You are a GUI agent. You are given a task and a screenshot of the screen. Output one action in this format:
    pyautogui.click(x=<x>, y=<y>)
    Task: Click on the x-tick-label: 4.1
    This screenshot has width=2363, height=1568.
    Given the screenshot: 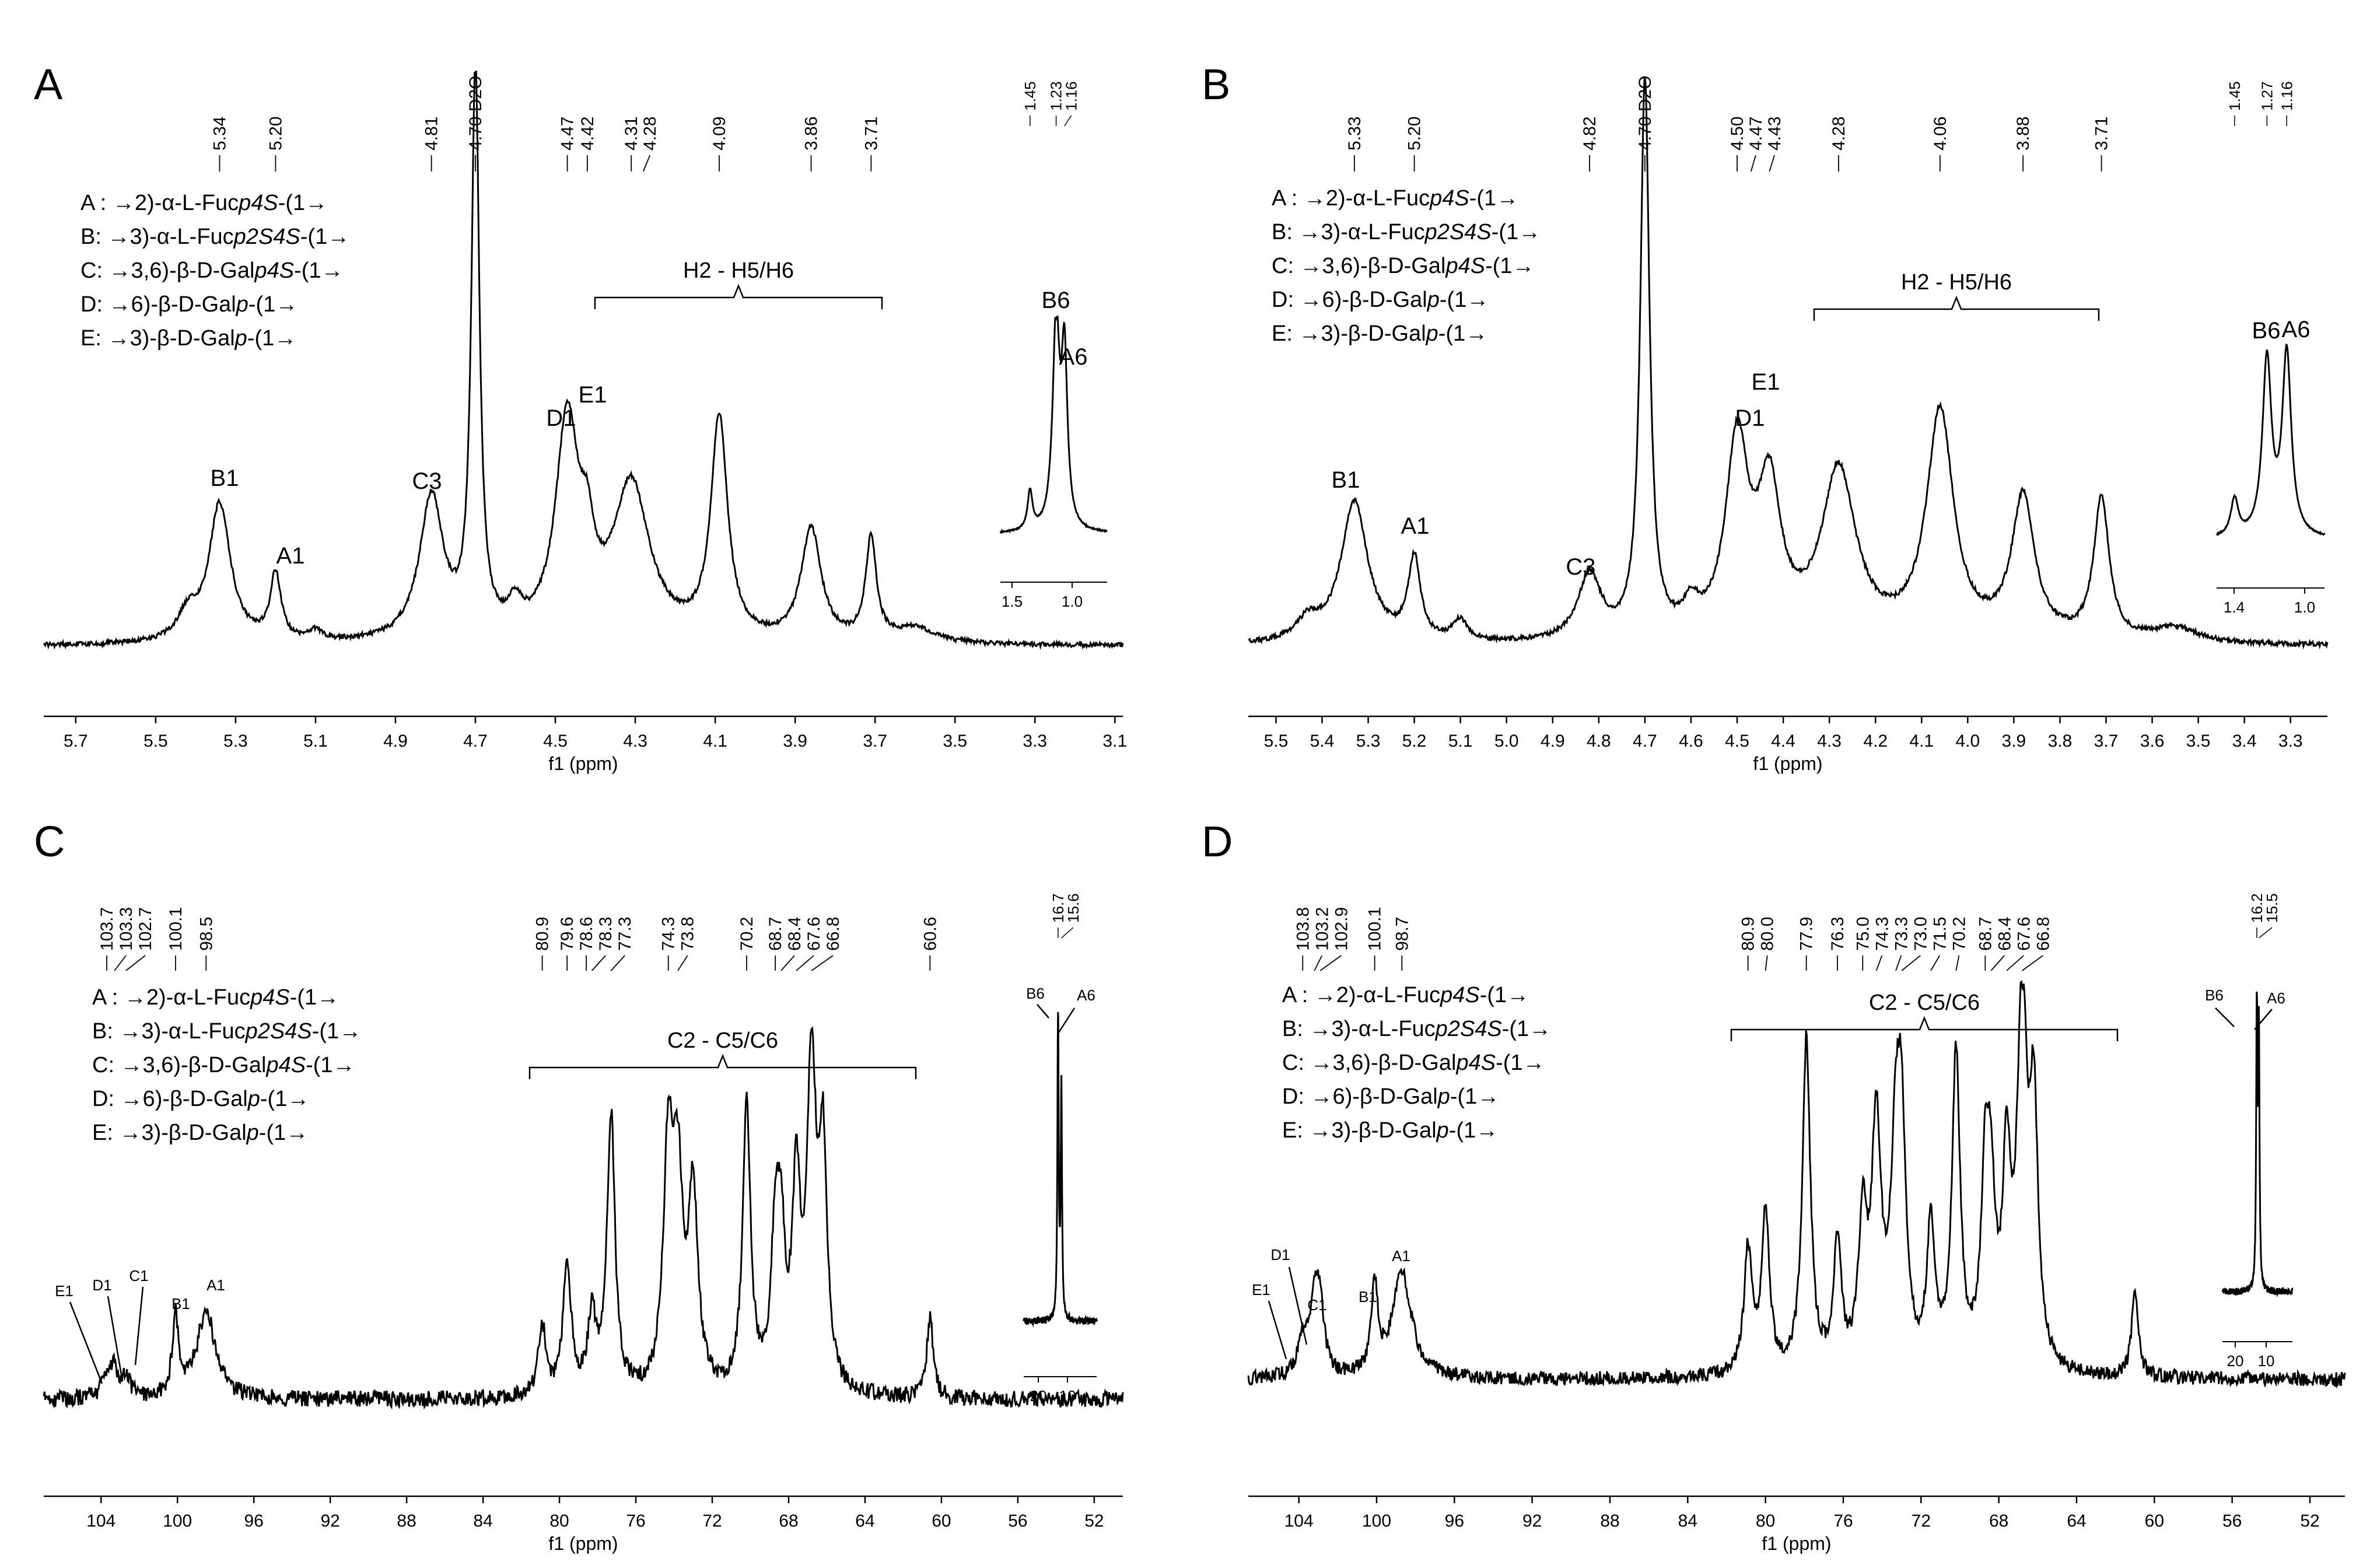 What is the action you would take?
    pyautogui.click(x=1922, y=741)
    